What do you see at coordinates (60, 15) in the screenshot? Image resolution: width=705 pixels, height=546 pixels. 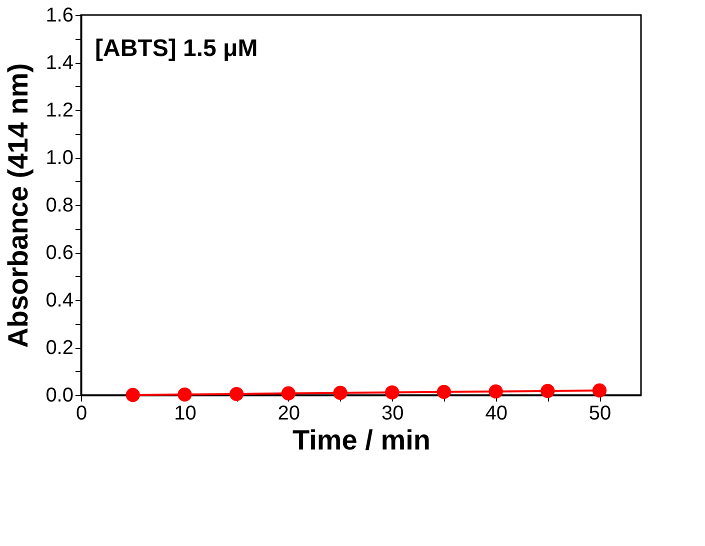 I see `y-tick-label: 1.6` at bounding box center [60, 15].